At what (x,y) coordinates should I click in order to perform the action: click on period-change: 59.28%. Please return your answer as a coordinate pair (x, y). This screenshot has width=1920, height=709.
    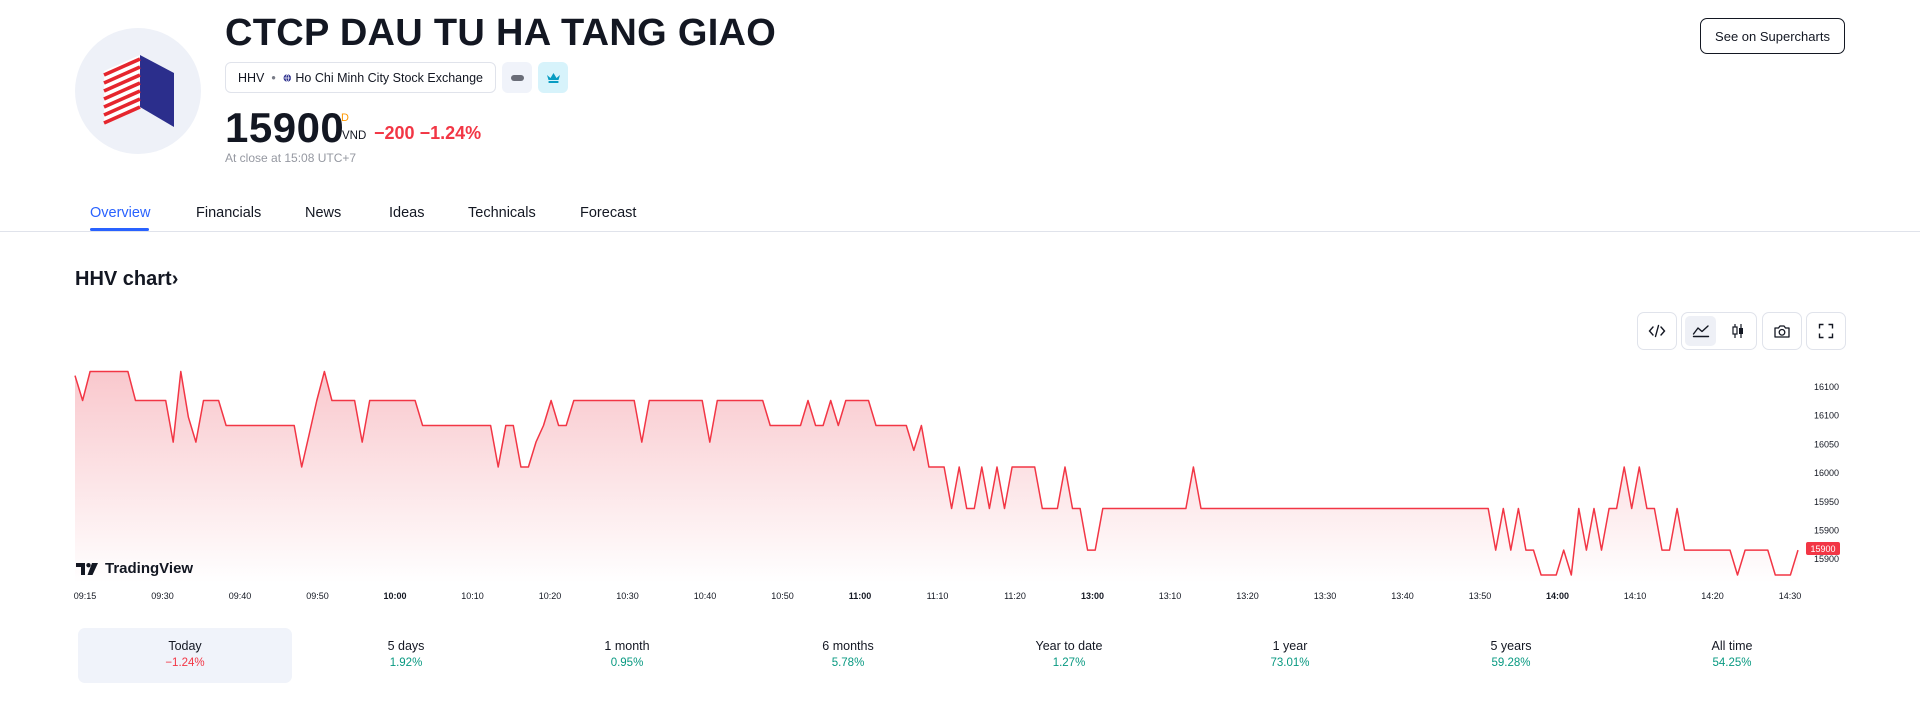
    Looking at the image, I should click on (1511, 663).